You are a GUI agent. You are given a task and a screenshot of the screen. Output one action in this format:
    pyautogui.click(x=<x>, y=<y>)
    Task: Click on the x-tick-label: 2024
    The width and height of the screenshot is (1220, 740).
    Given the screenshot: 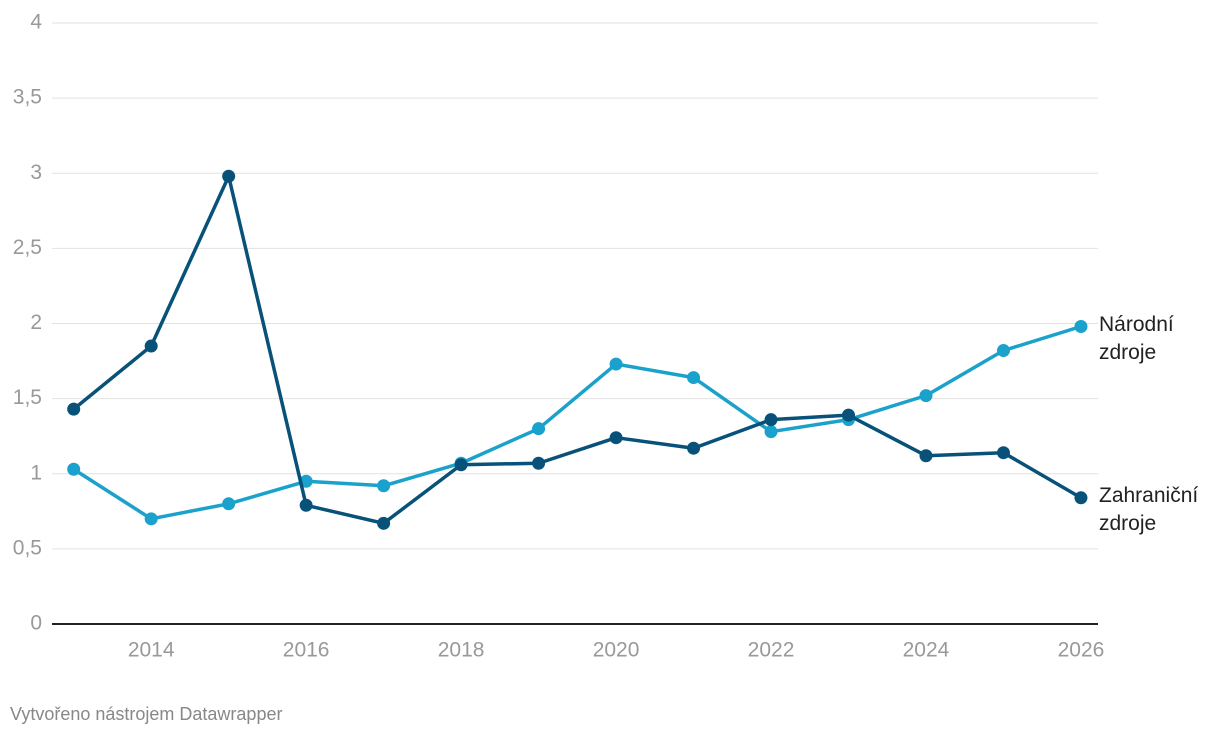 What is the action you would take?
    pyautogui.click(x=926, y=650)
    